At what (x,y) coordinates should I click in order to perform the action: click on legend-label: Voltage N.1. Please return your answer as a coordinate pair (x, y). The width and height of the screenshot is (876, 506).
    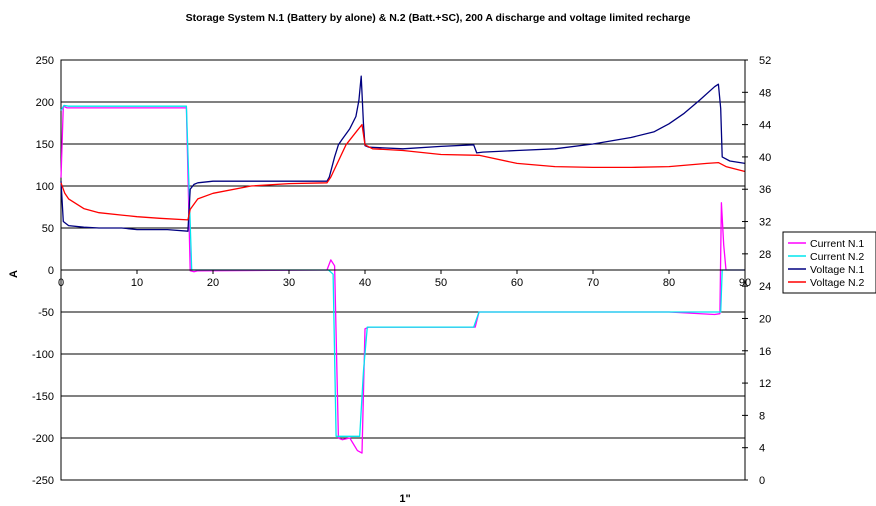
    Looking at the image, I should click on (837, 270).